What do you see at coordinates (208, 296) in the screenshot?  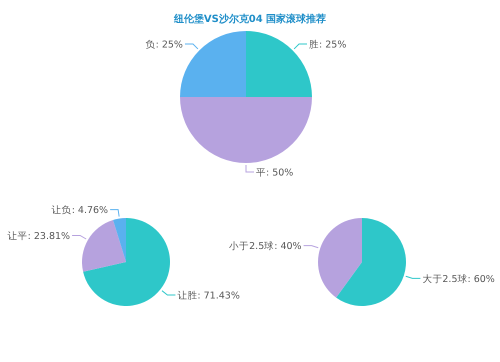 I see `slice-label: 让胜: 71.43%` at bounding box center [208, 296].